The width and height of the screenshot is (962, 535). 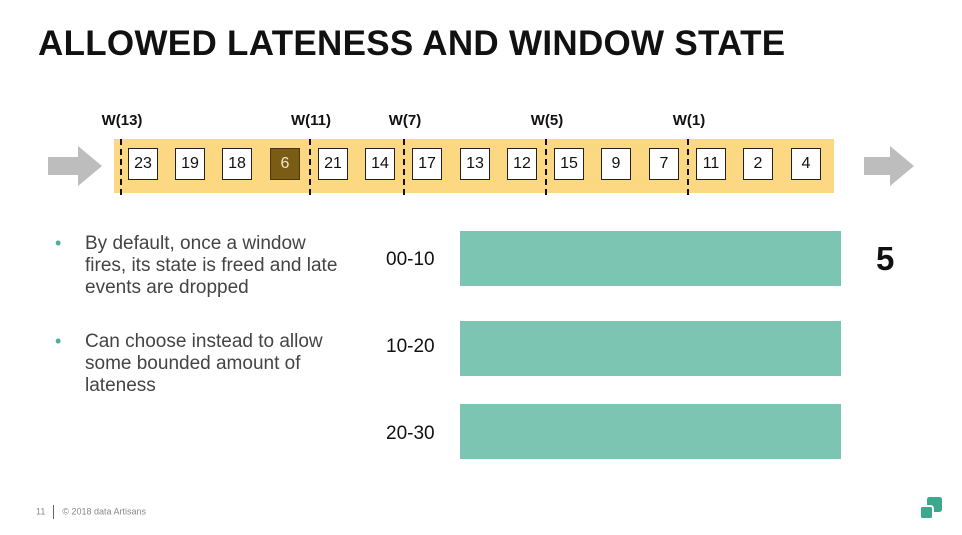 What do you see at coordinates (711, 164) in the screenshot?
I see `stream-element: 11` at bounding box center [711, 164].